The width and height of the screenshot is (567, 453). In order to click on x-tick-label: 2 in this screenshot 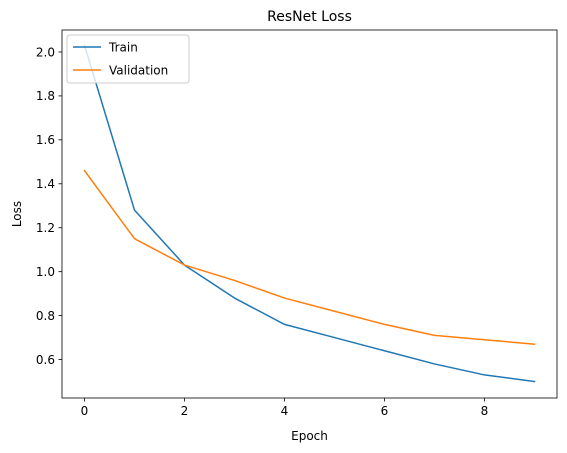, I will do `click(185, 411)`.